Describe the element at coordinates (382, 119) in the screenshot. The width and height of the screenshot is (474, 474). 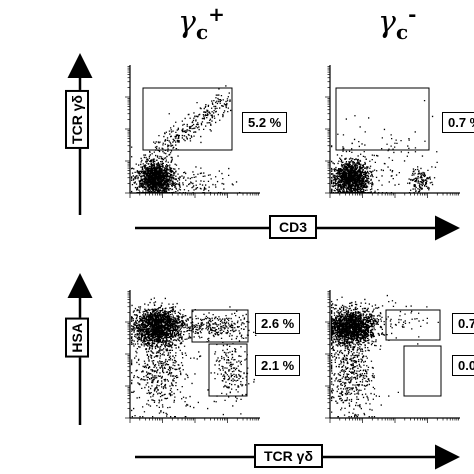
I see `panel-top-right-gate` at that location.